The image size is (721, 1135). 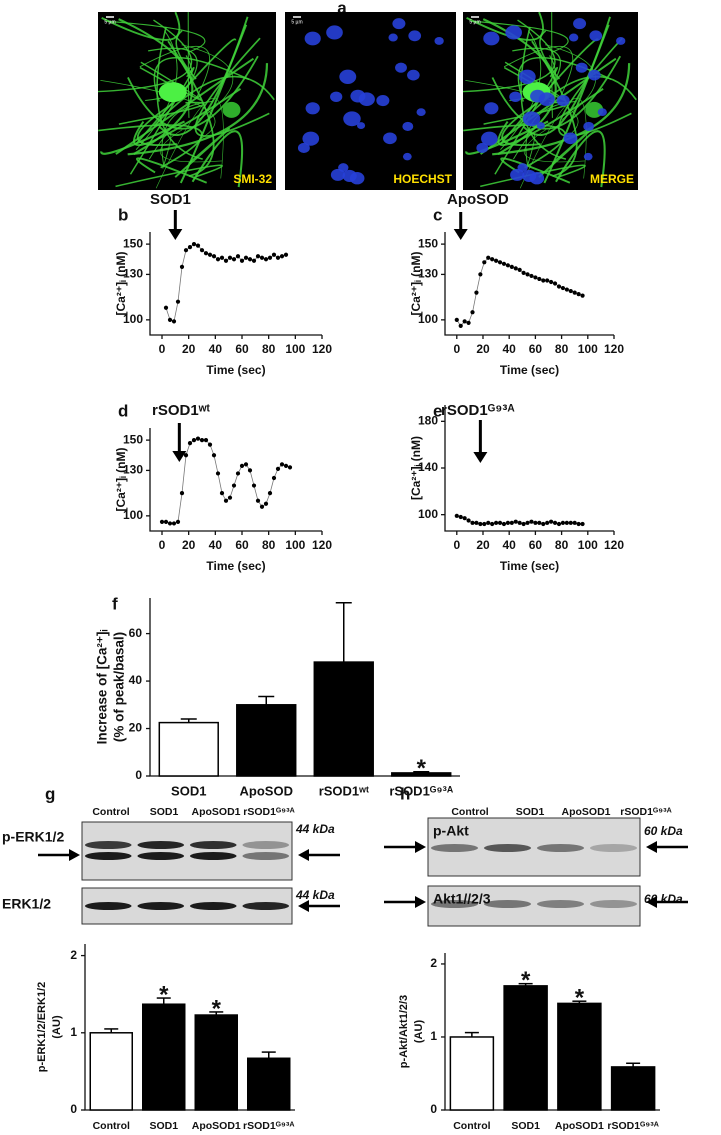 What do you see at coordinates (478, 410) in the screenshot?
I see `annotation: rSOD1ᴳ⁹³ᴬ` at bounding box center [478, 410].